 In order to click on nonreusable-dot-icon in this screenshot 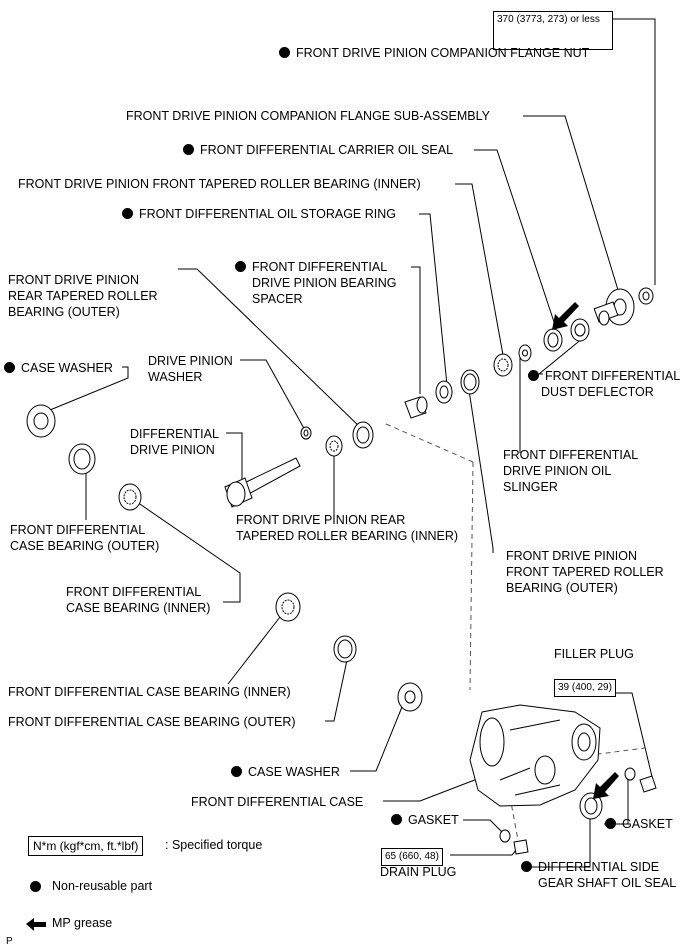, I will do `click(35, 886)`.